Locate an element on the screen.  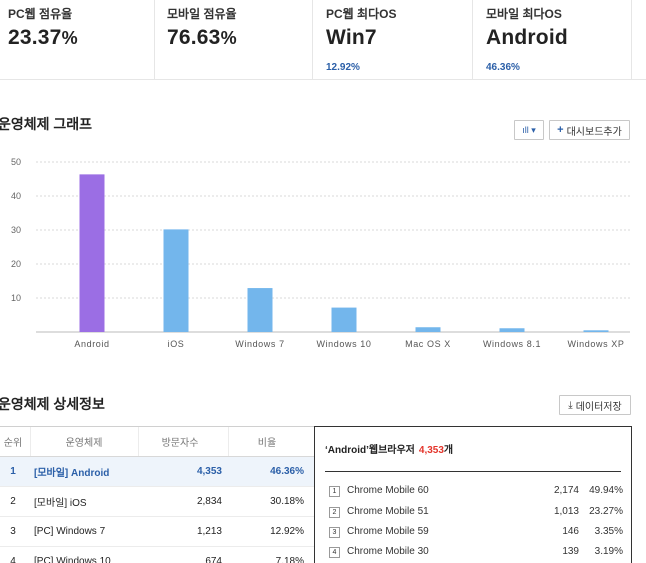
stat-label: 모바일 점유율 is located at coordinates (202, 14).